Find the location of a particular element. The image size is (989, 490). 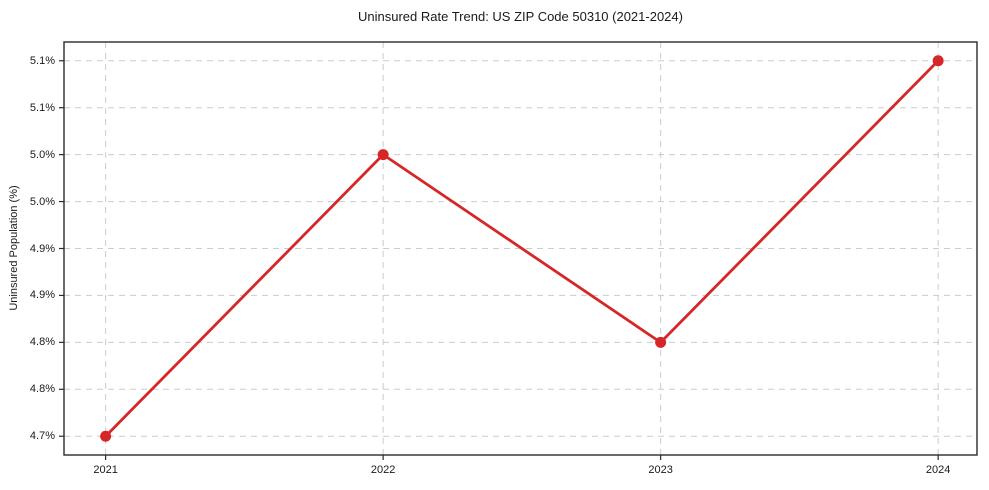

y-tick-label: 4.7% is located at coordinates (42, 436).